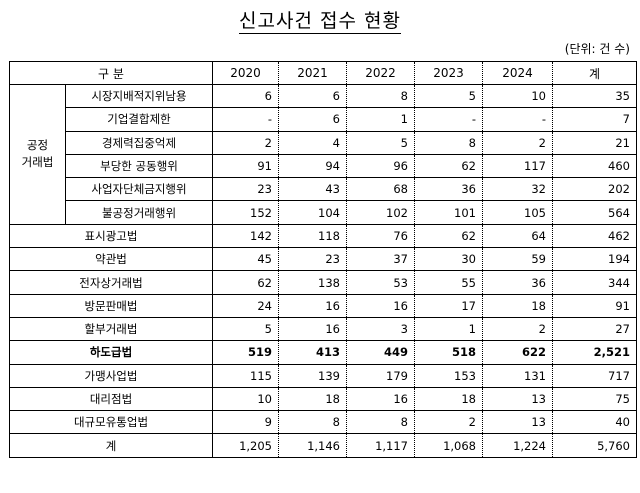 This screenshot has width=640, height=493. What do you see at coordinates (517, 352) in the screenshot?
I see `cell-value: 622` at bounding box center [517, 352].